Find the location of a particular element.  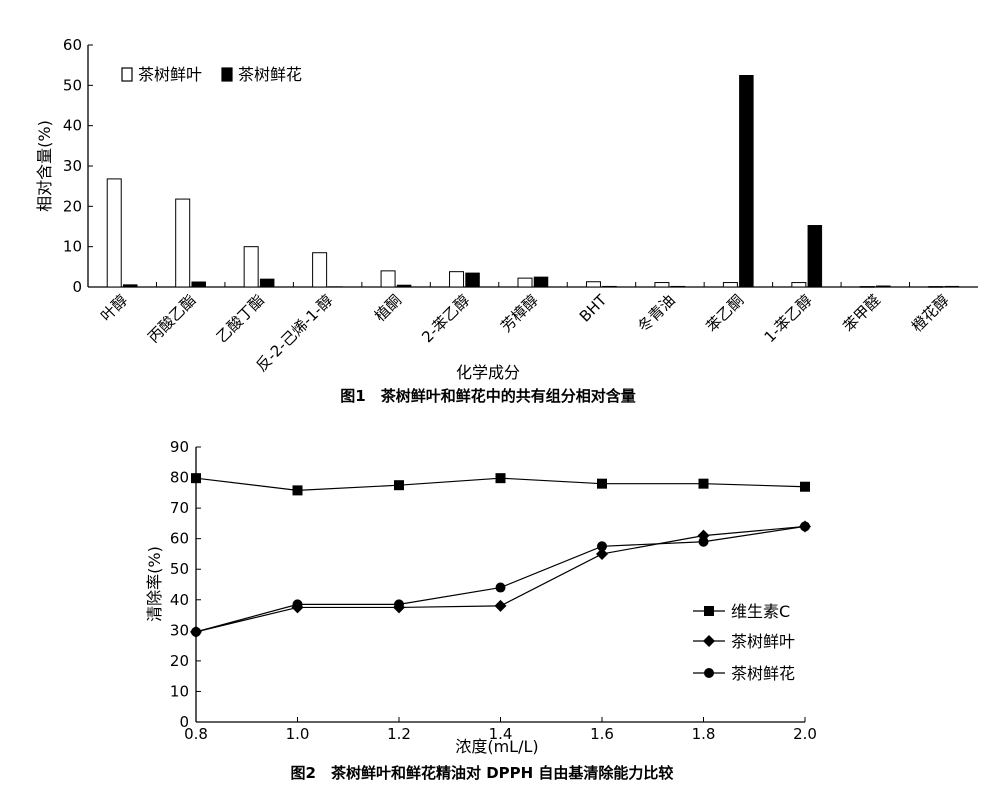

x-tick-label: 0.8 is located at coordinates (196, 734).